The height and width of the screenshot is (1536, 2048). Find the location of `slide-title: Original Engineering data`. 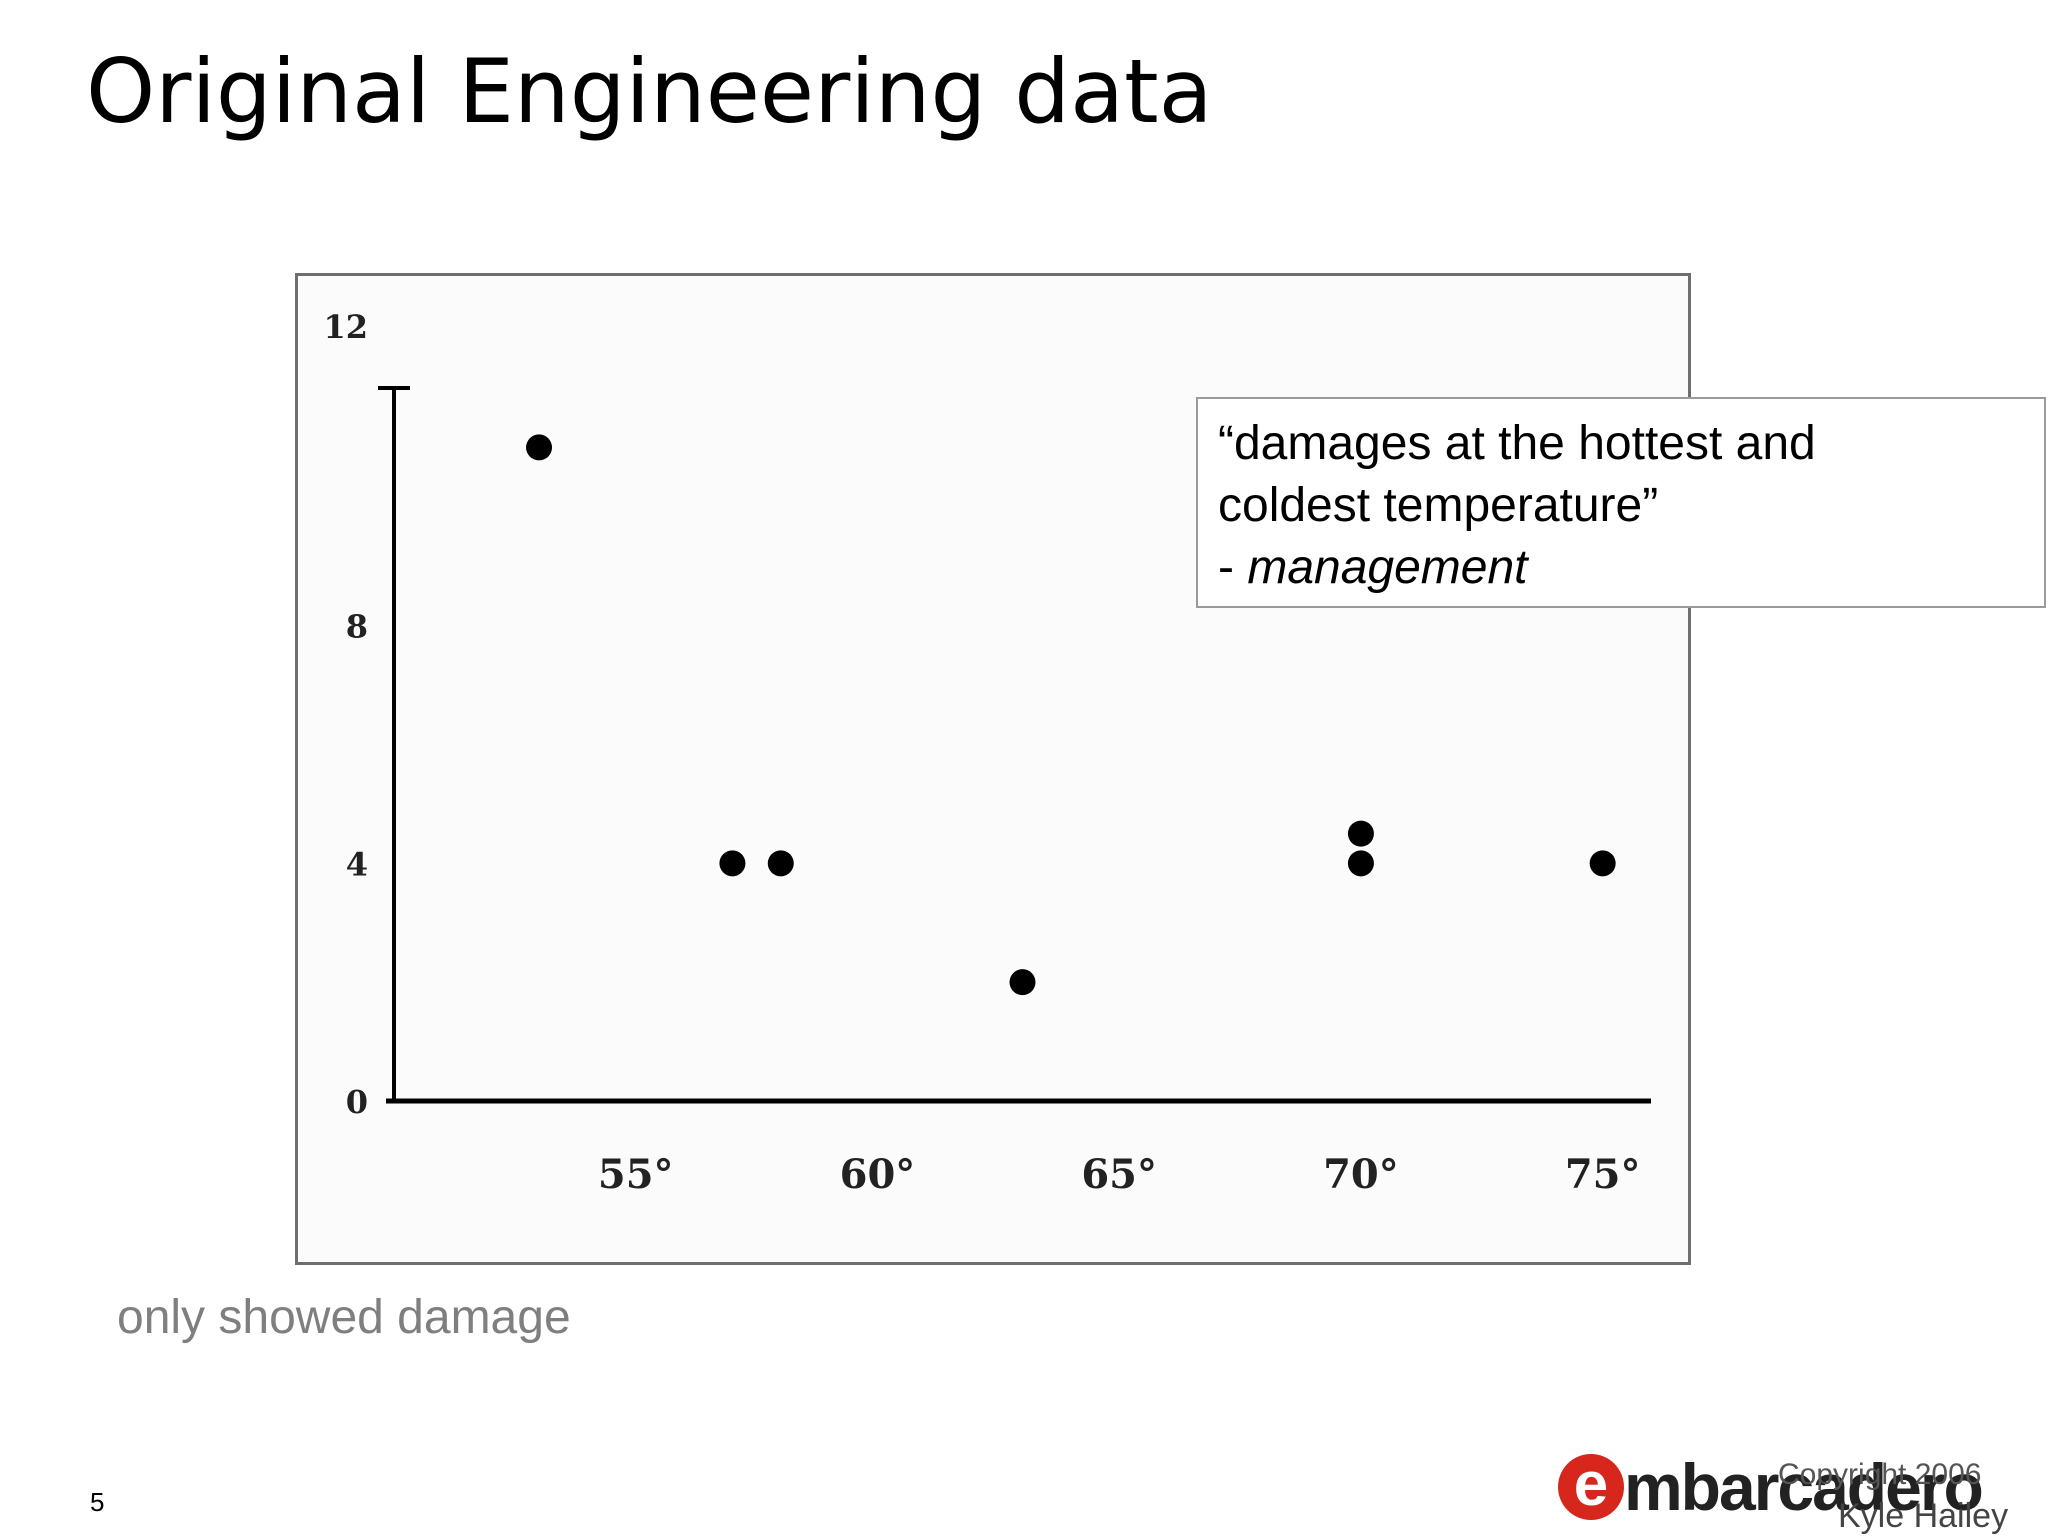

slide-title: Original Engineering data is located at coordinates (649, 91).